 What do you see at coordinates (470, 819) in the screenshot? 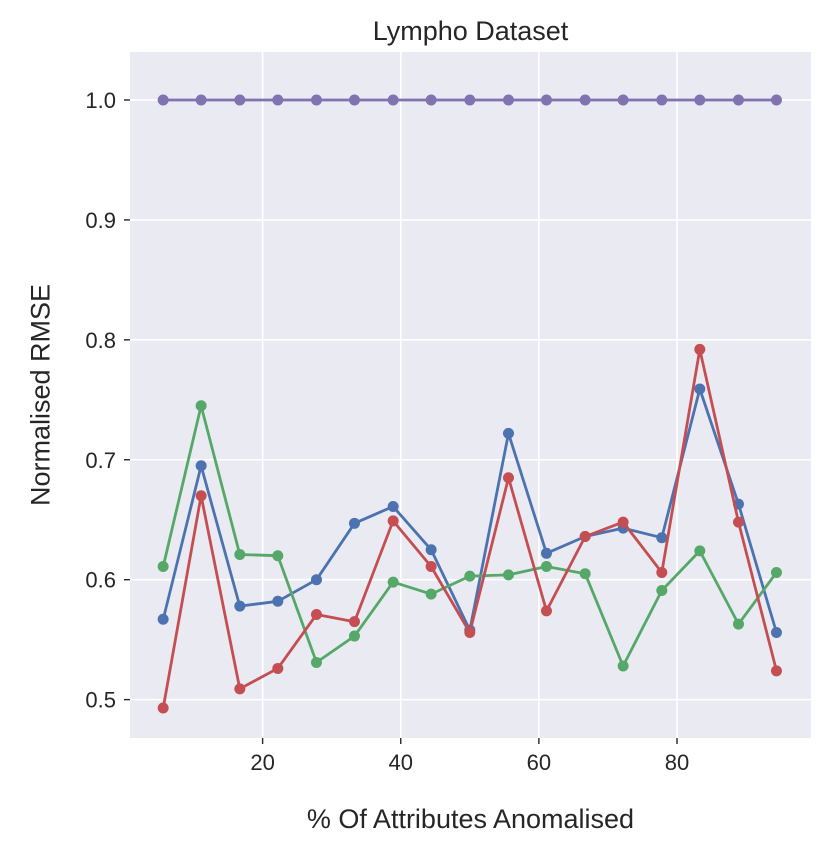
I see `x-axis-label: % Of Attributes Anomalised` at bounding box center [470, 819].